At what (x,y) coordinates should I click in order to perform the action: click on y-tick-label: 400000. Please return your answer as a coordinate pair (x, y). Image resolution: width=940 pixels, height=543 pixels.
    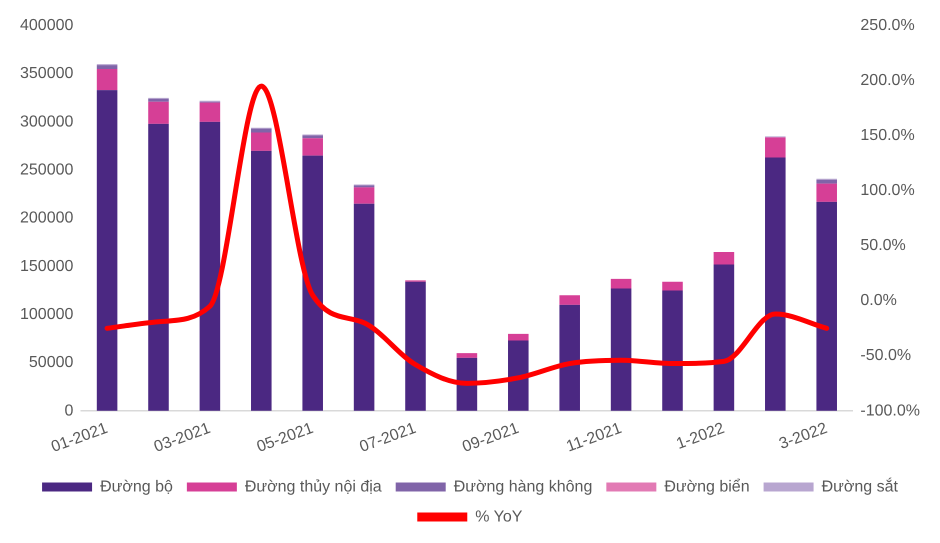
    Looking at the image, I should click on (47, 25).